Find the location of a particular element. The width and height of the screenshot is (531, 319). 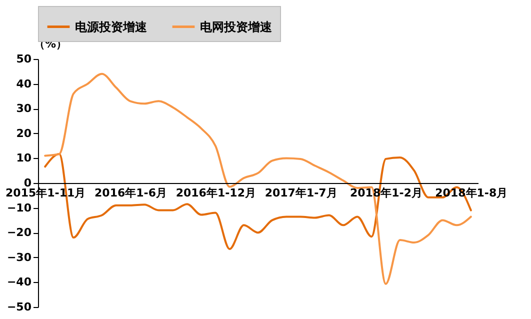

y-tick-label: −40 is located at coordinates (19, 282).